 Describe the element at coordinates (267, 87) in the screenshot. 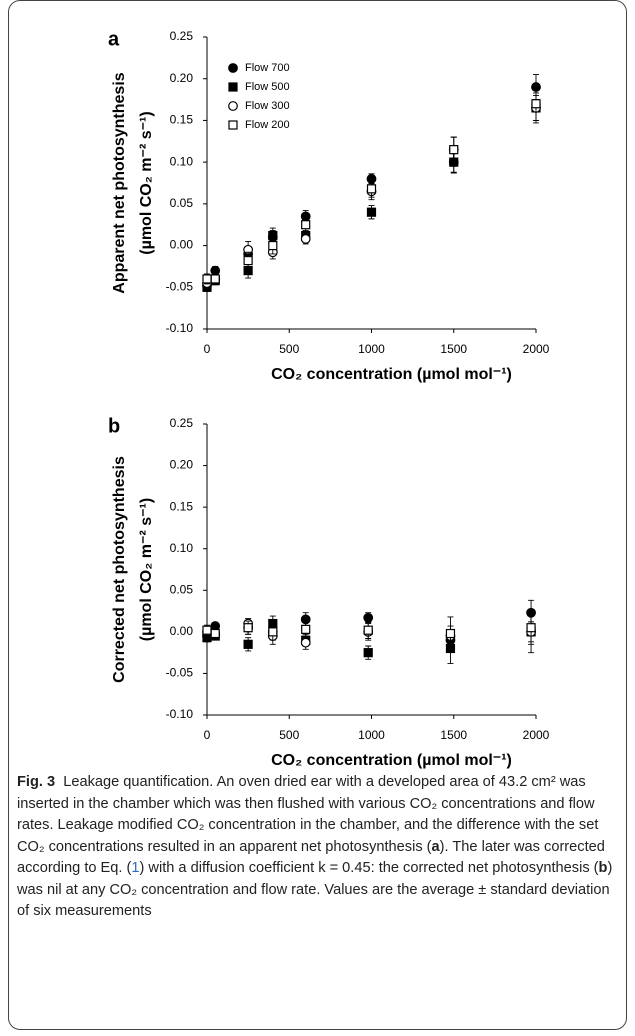

I see `legend-label: Flow 500` at that location.